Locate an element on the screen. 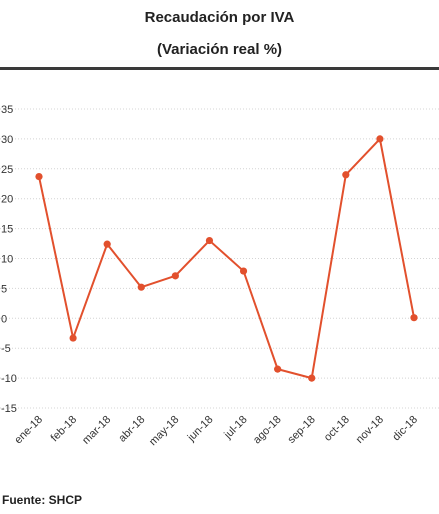 Image resolution: width=439 pixels, height=514 pixels. chart-subtitle: (Variación real %) is located at coordinates (219, 49).